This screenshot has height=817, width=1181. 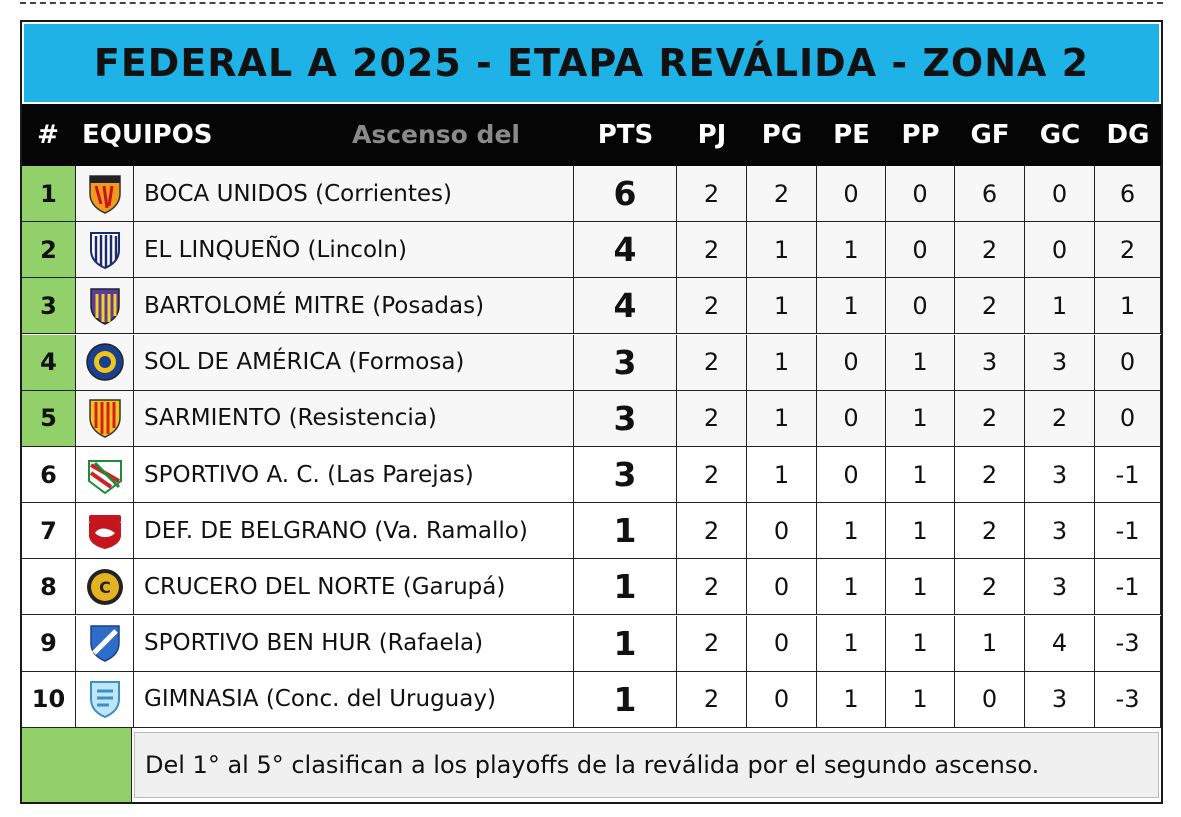 What do you see at coordinates (1060, 135) in the screenshot?
I see `header-gc: GC` at bounding box center [1060, 135].